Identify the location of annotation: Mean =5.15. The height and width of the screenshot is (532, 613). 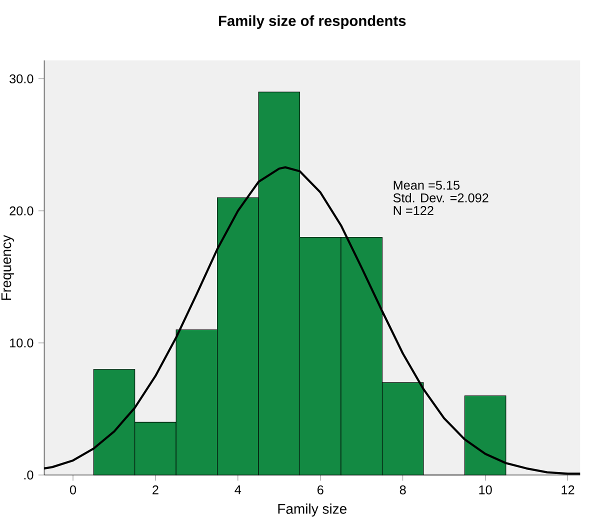
(427, 185).